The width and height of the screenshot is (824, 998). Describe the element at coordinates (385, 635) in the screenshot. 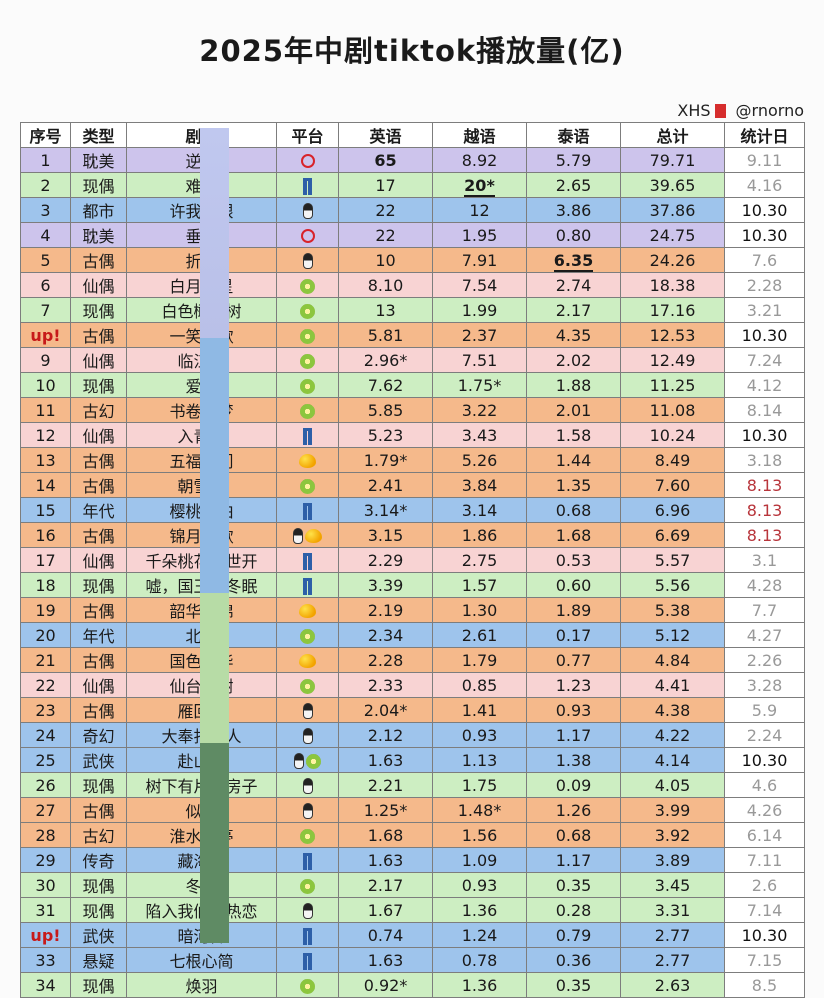

I see `cell-english: 2.34` at that location.